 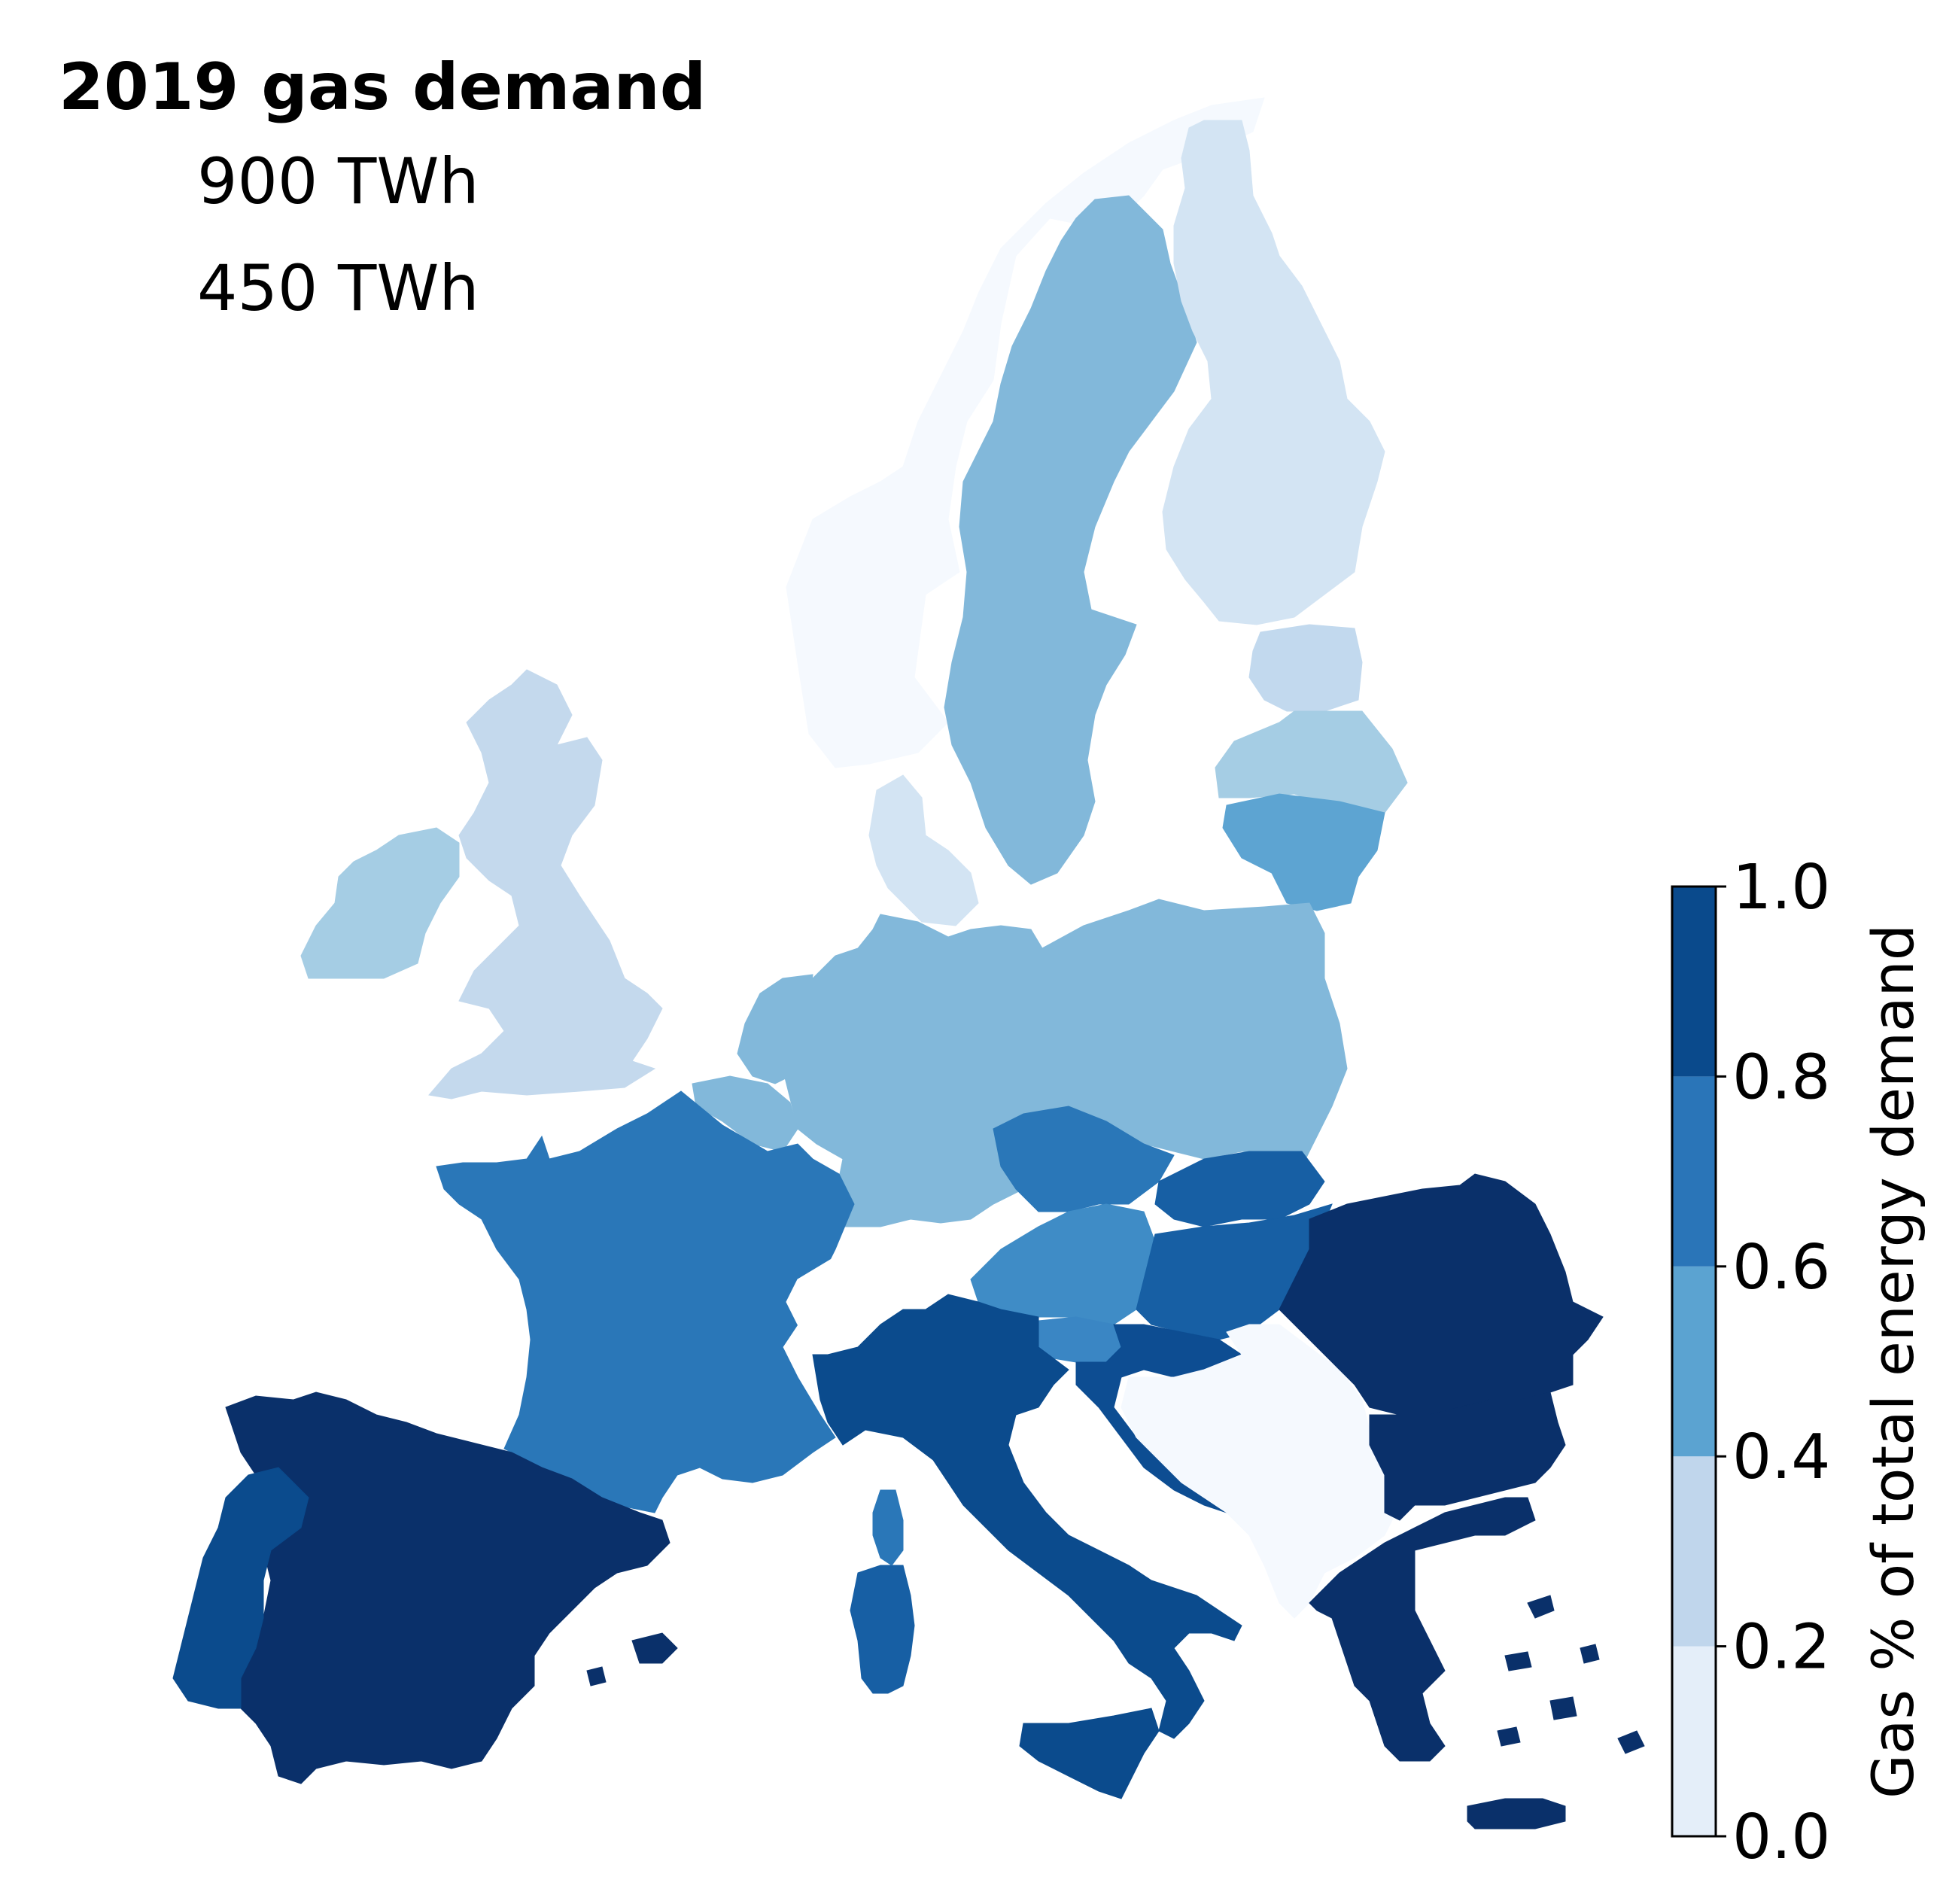 What do you see at coordinates (745, 1113) in the screenshot?
I see `region-belgium` at bounding box center [745, 1113].